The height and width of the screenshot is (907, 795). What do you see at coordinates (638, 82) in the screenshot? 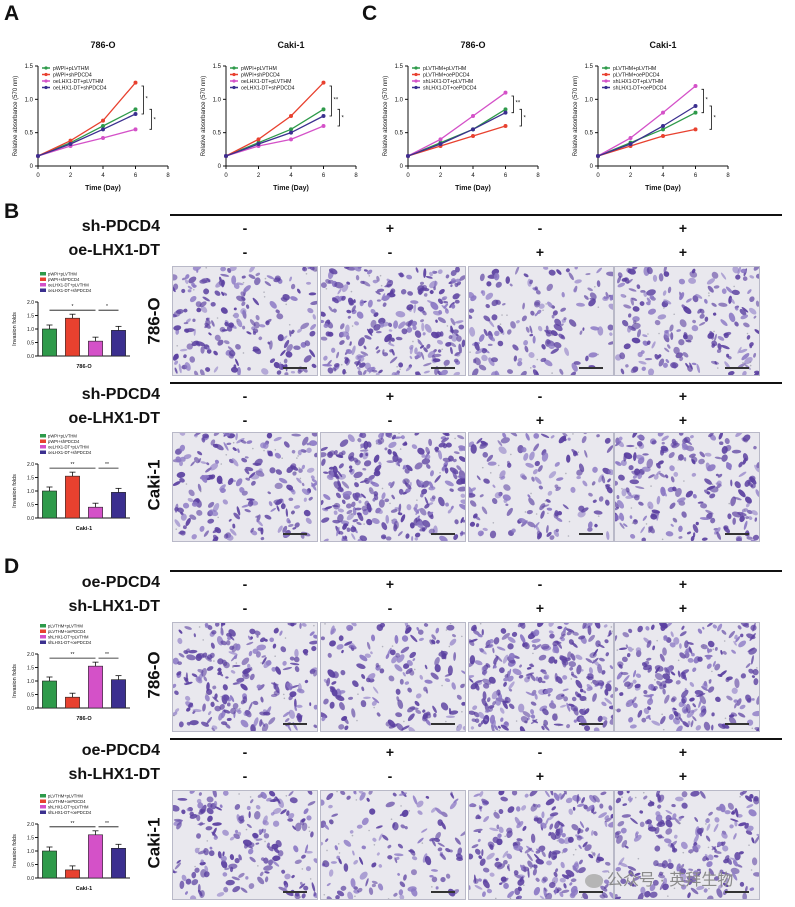
I see `legend-label: shLHX1-DT+pLVTHM` at bounding box center [638, 82].